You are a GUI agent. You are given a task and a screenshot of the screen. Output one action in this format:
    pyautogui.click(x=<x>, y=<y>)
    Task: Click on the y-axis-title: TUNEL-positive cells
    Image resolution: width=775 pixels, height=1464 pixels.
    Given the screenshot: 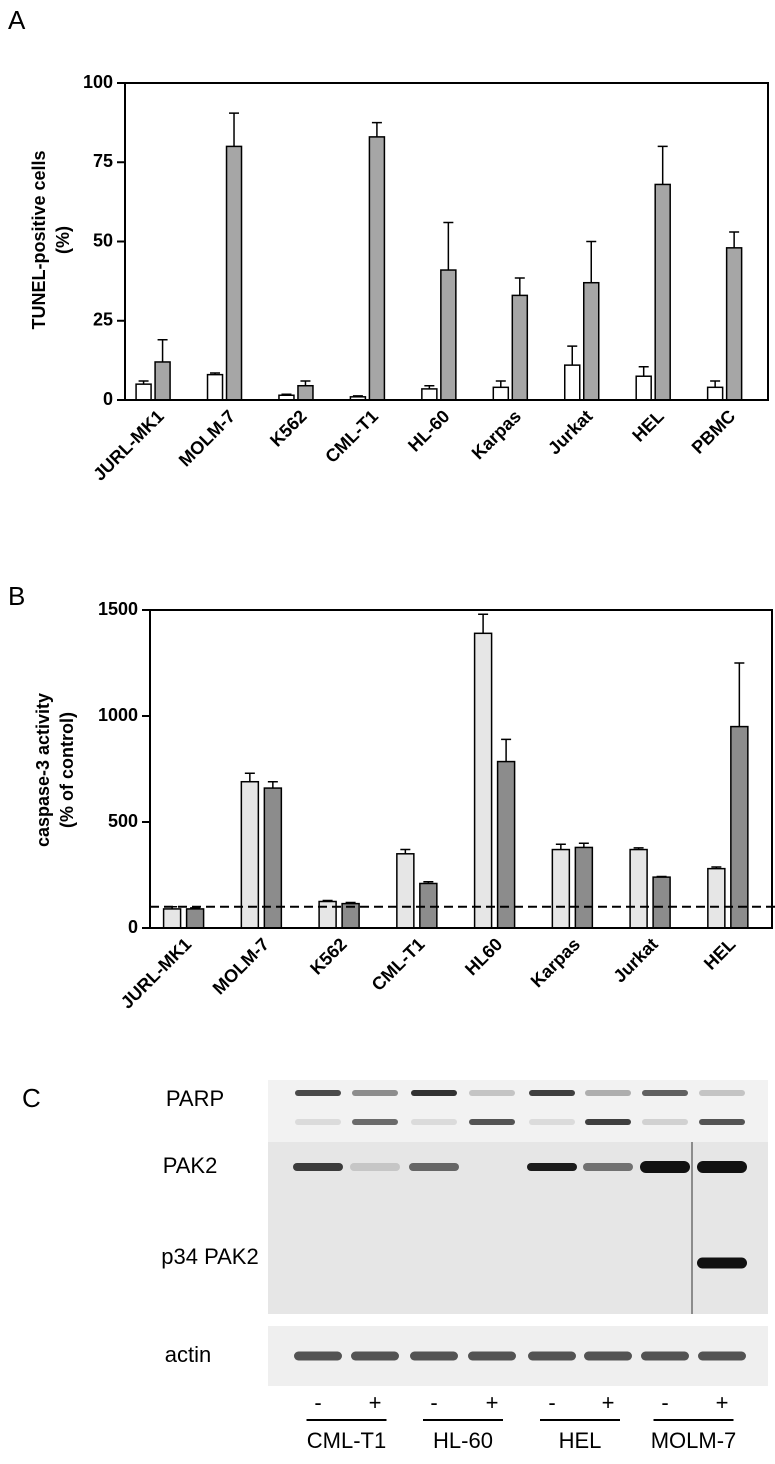 What is the action you would take?
    pyautogui.click(x=39, y=239)
    